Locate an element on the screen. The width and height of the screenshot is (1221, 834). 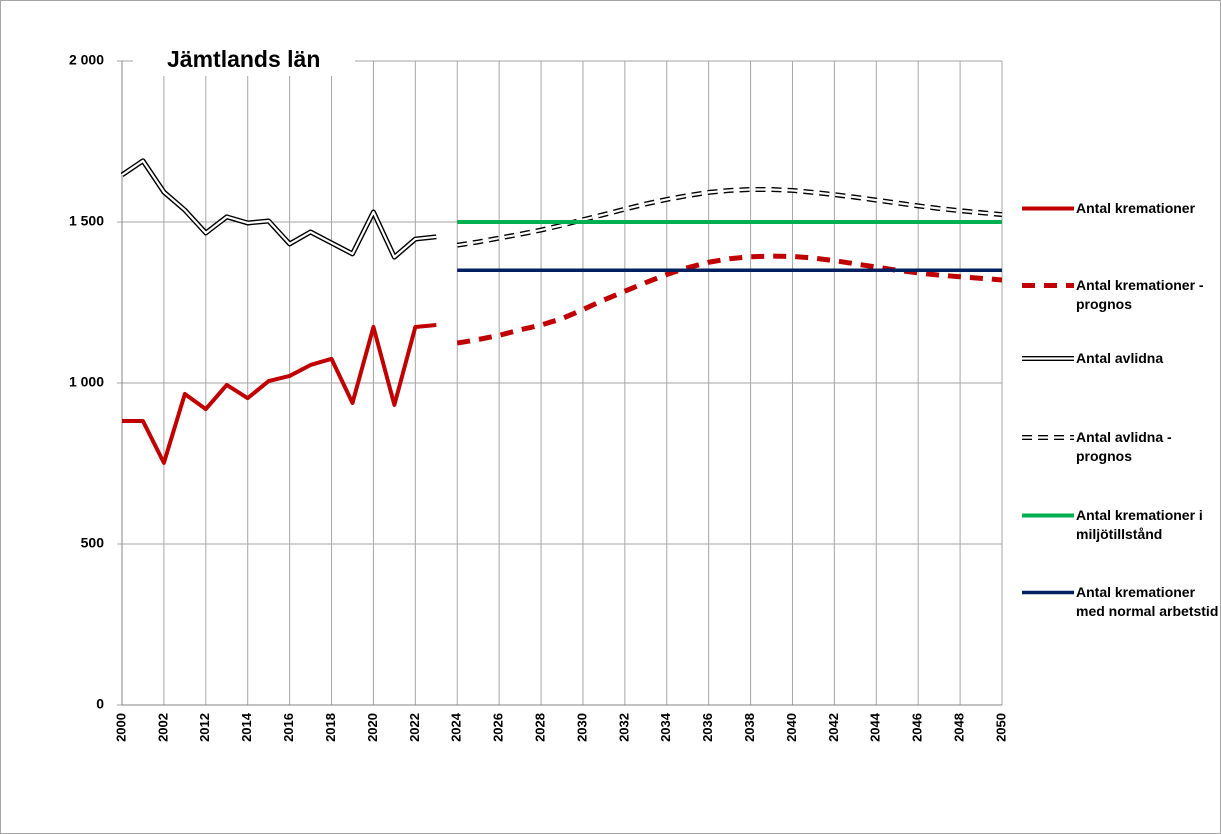
legend-entry: Antal kremationer med normal arbetstid is located at coordinates (1120, 602).